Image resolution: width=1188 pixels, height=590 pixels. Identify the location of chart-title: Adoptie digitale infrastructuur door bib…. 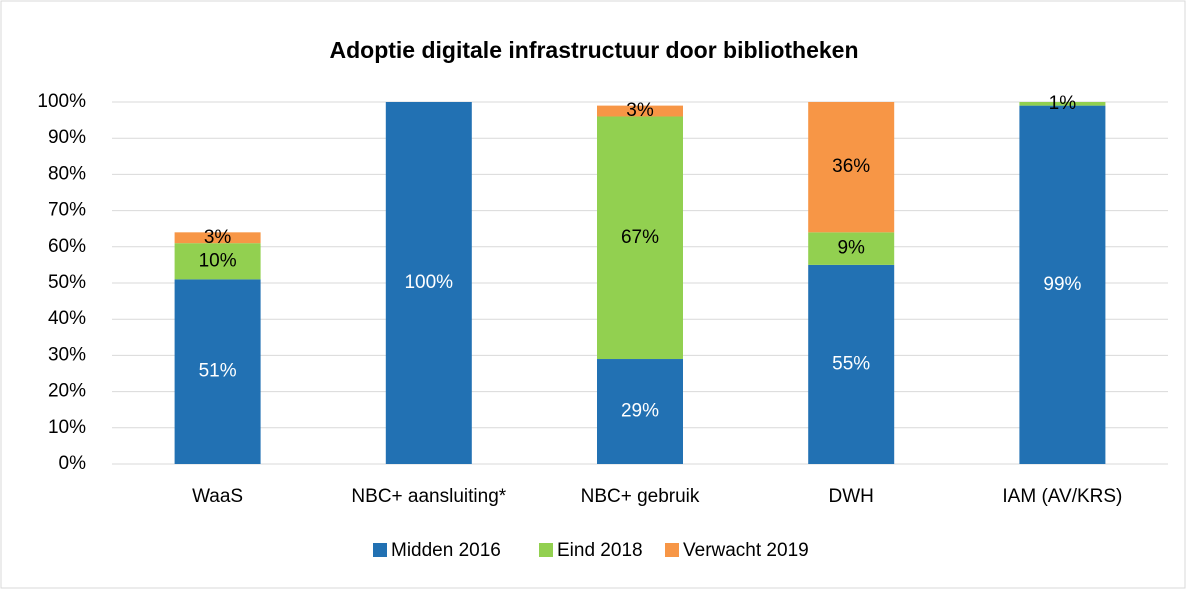
(593, 50).